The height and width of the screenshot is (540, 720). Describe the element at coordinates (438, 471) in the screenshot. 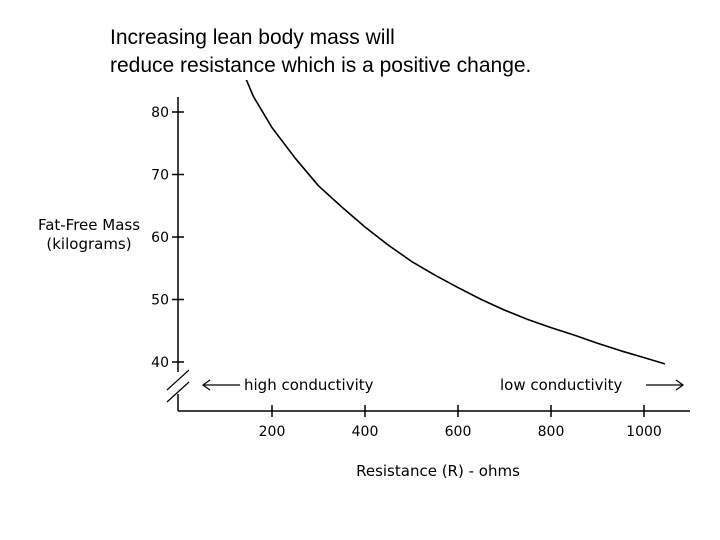

I see `x-axis-label: Resistance (R) - ohms` at that location.